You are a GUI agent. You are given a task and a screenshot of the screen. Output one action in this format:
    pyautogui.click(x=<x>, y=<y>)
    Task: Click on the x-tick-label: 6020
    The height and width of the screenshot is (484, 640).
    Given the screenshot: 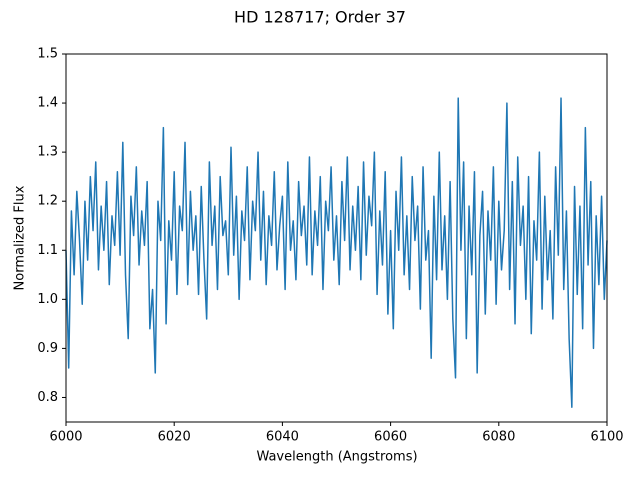 What is the action you would take?
    pyautogui.click(x=174, y=437)
    